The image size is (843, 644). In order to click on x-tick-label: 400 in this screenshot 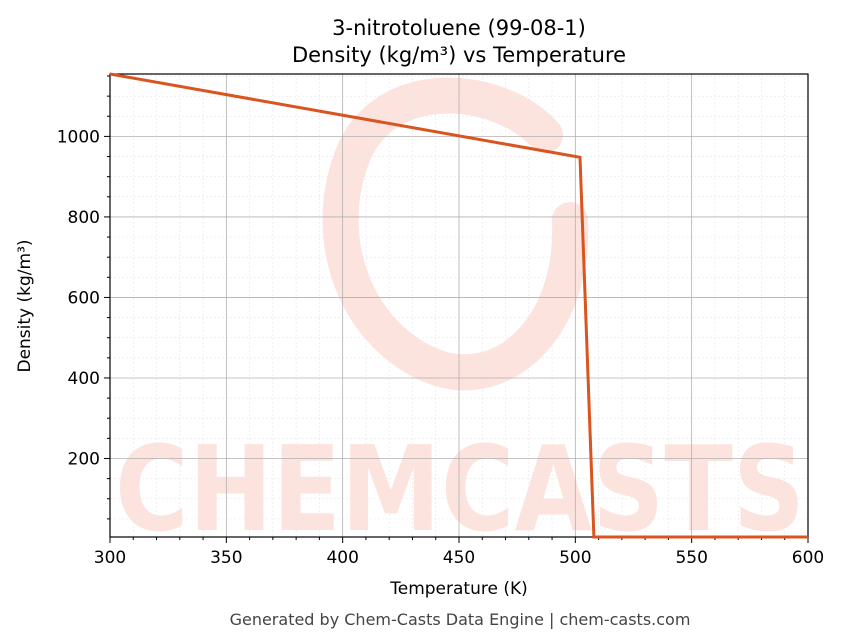, I will do `click(342, 558)`.